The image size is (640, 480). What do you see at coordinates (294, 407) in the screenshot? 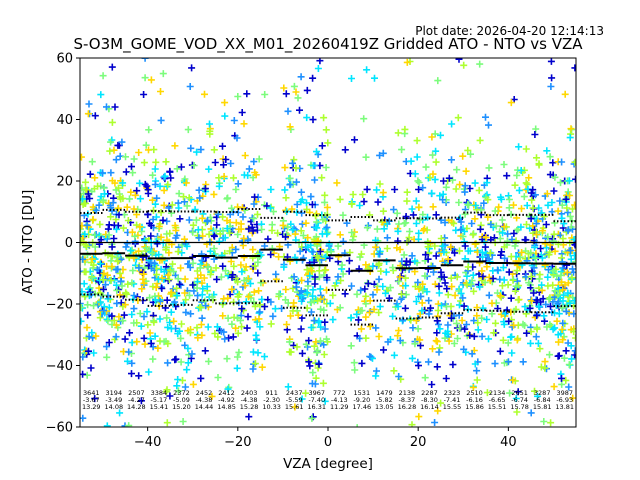
I see `bin-std-label: 15.61` at bounding box center [294, 407].